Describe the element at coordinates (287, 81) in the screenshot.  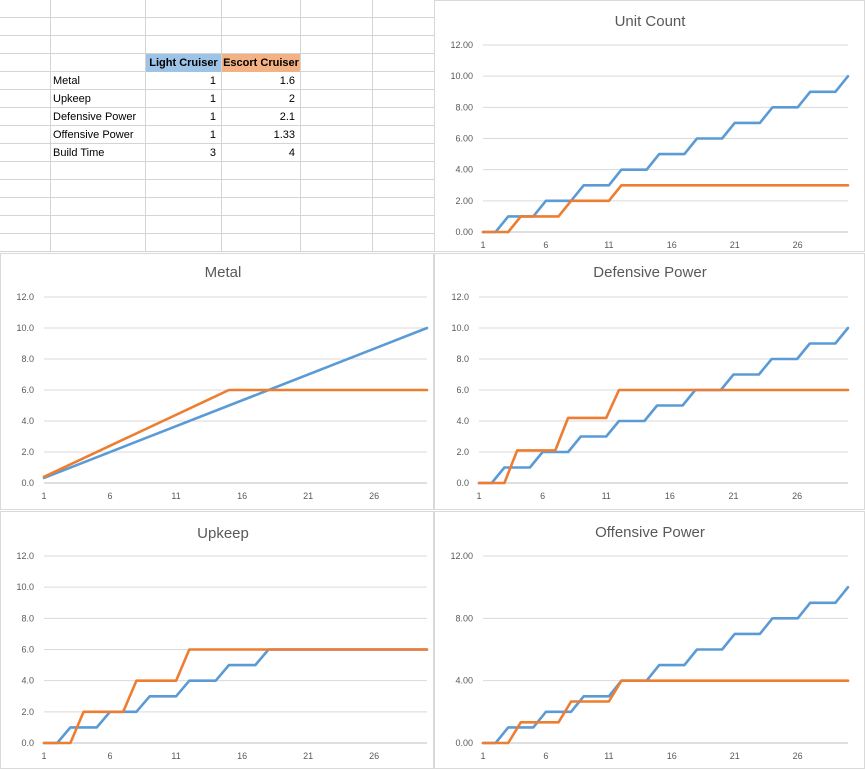
I see `escort-cruiser-value: 1.6` at that location.